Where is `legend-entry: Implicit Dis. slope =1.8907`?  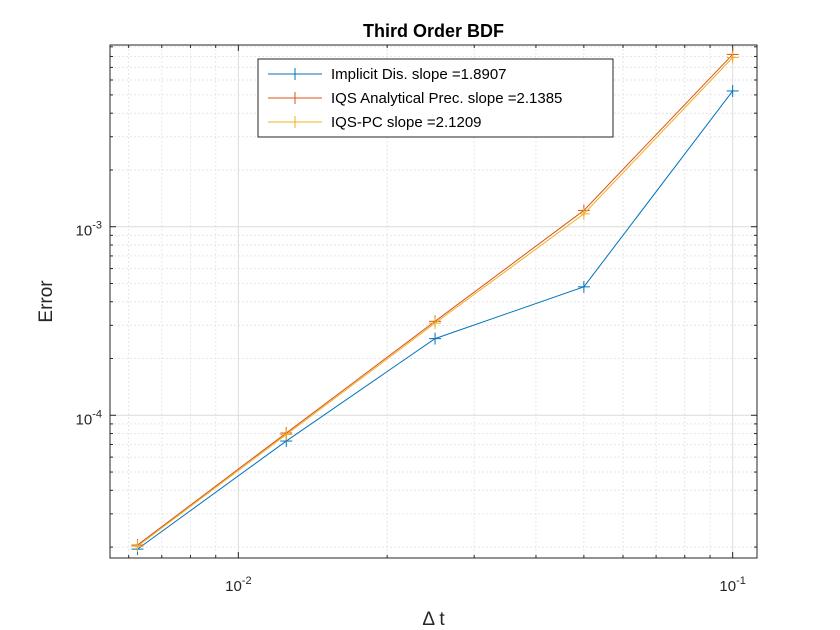 legend-entry: Implicit Dis. slope =1.8907 is located at coordinates (387, 74).